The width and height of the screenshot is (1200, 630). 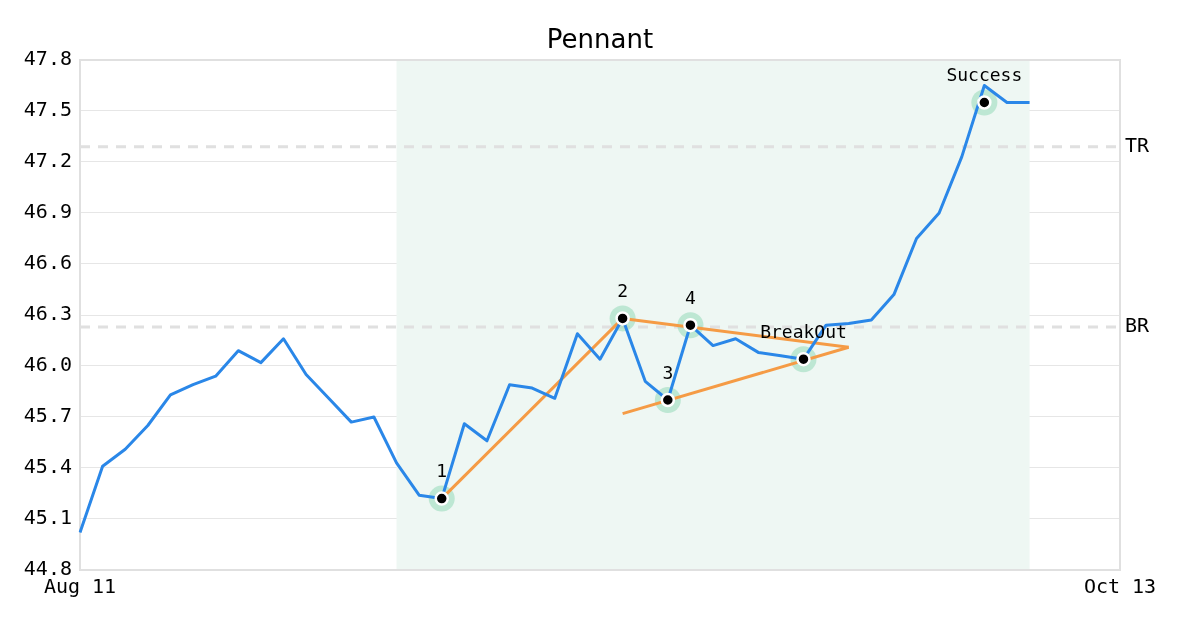 What do you see at coordinates (47, 262) in the screenshot?
I see `y-tick-label: 46.6` at bounding box center [47, 262].